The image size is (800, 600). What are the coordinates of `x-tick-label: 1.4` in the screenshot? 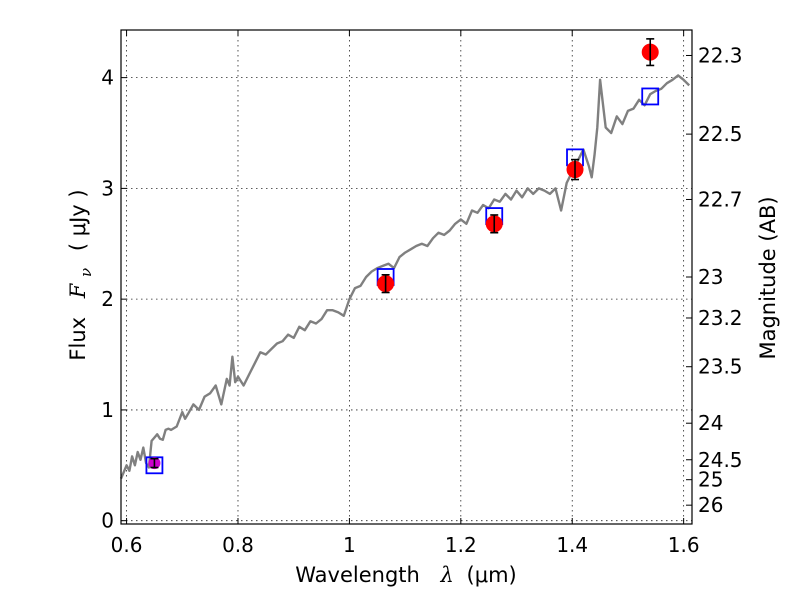 It's located at (572, 545).